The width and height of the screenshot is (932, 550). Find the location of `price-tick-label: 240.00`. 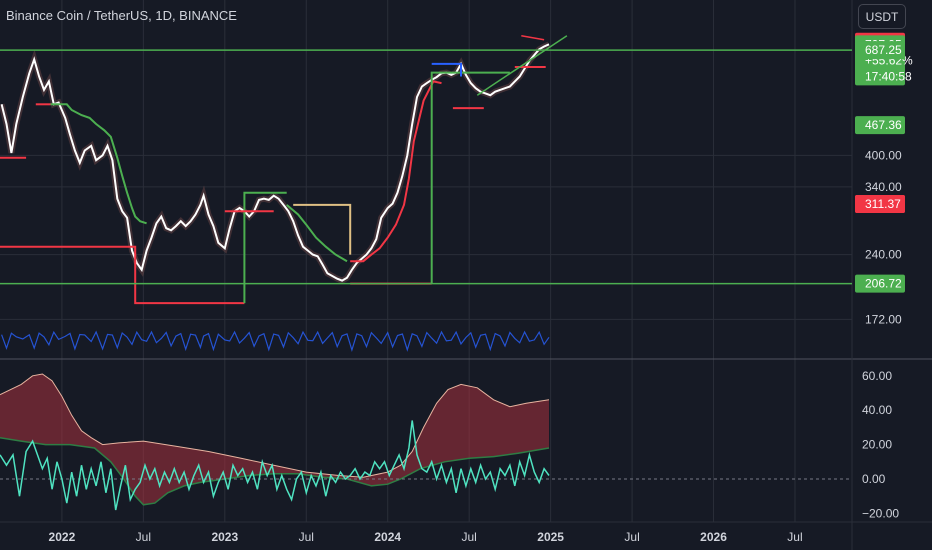

price-tick-label: 240.00 is located at coordinates (883, 255).